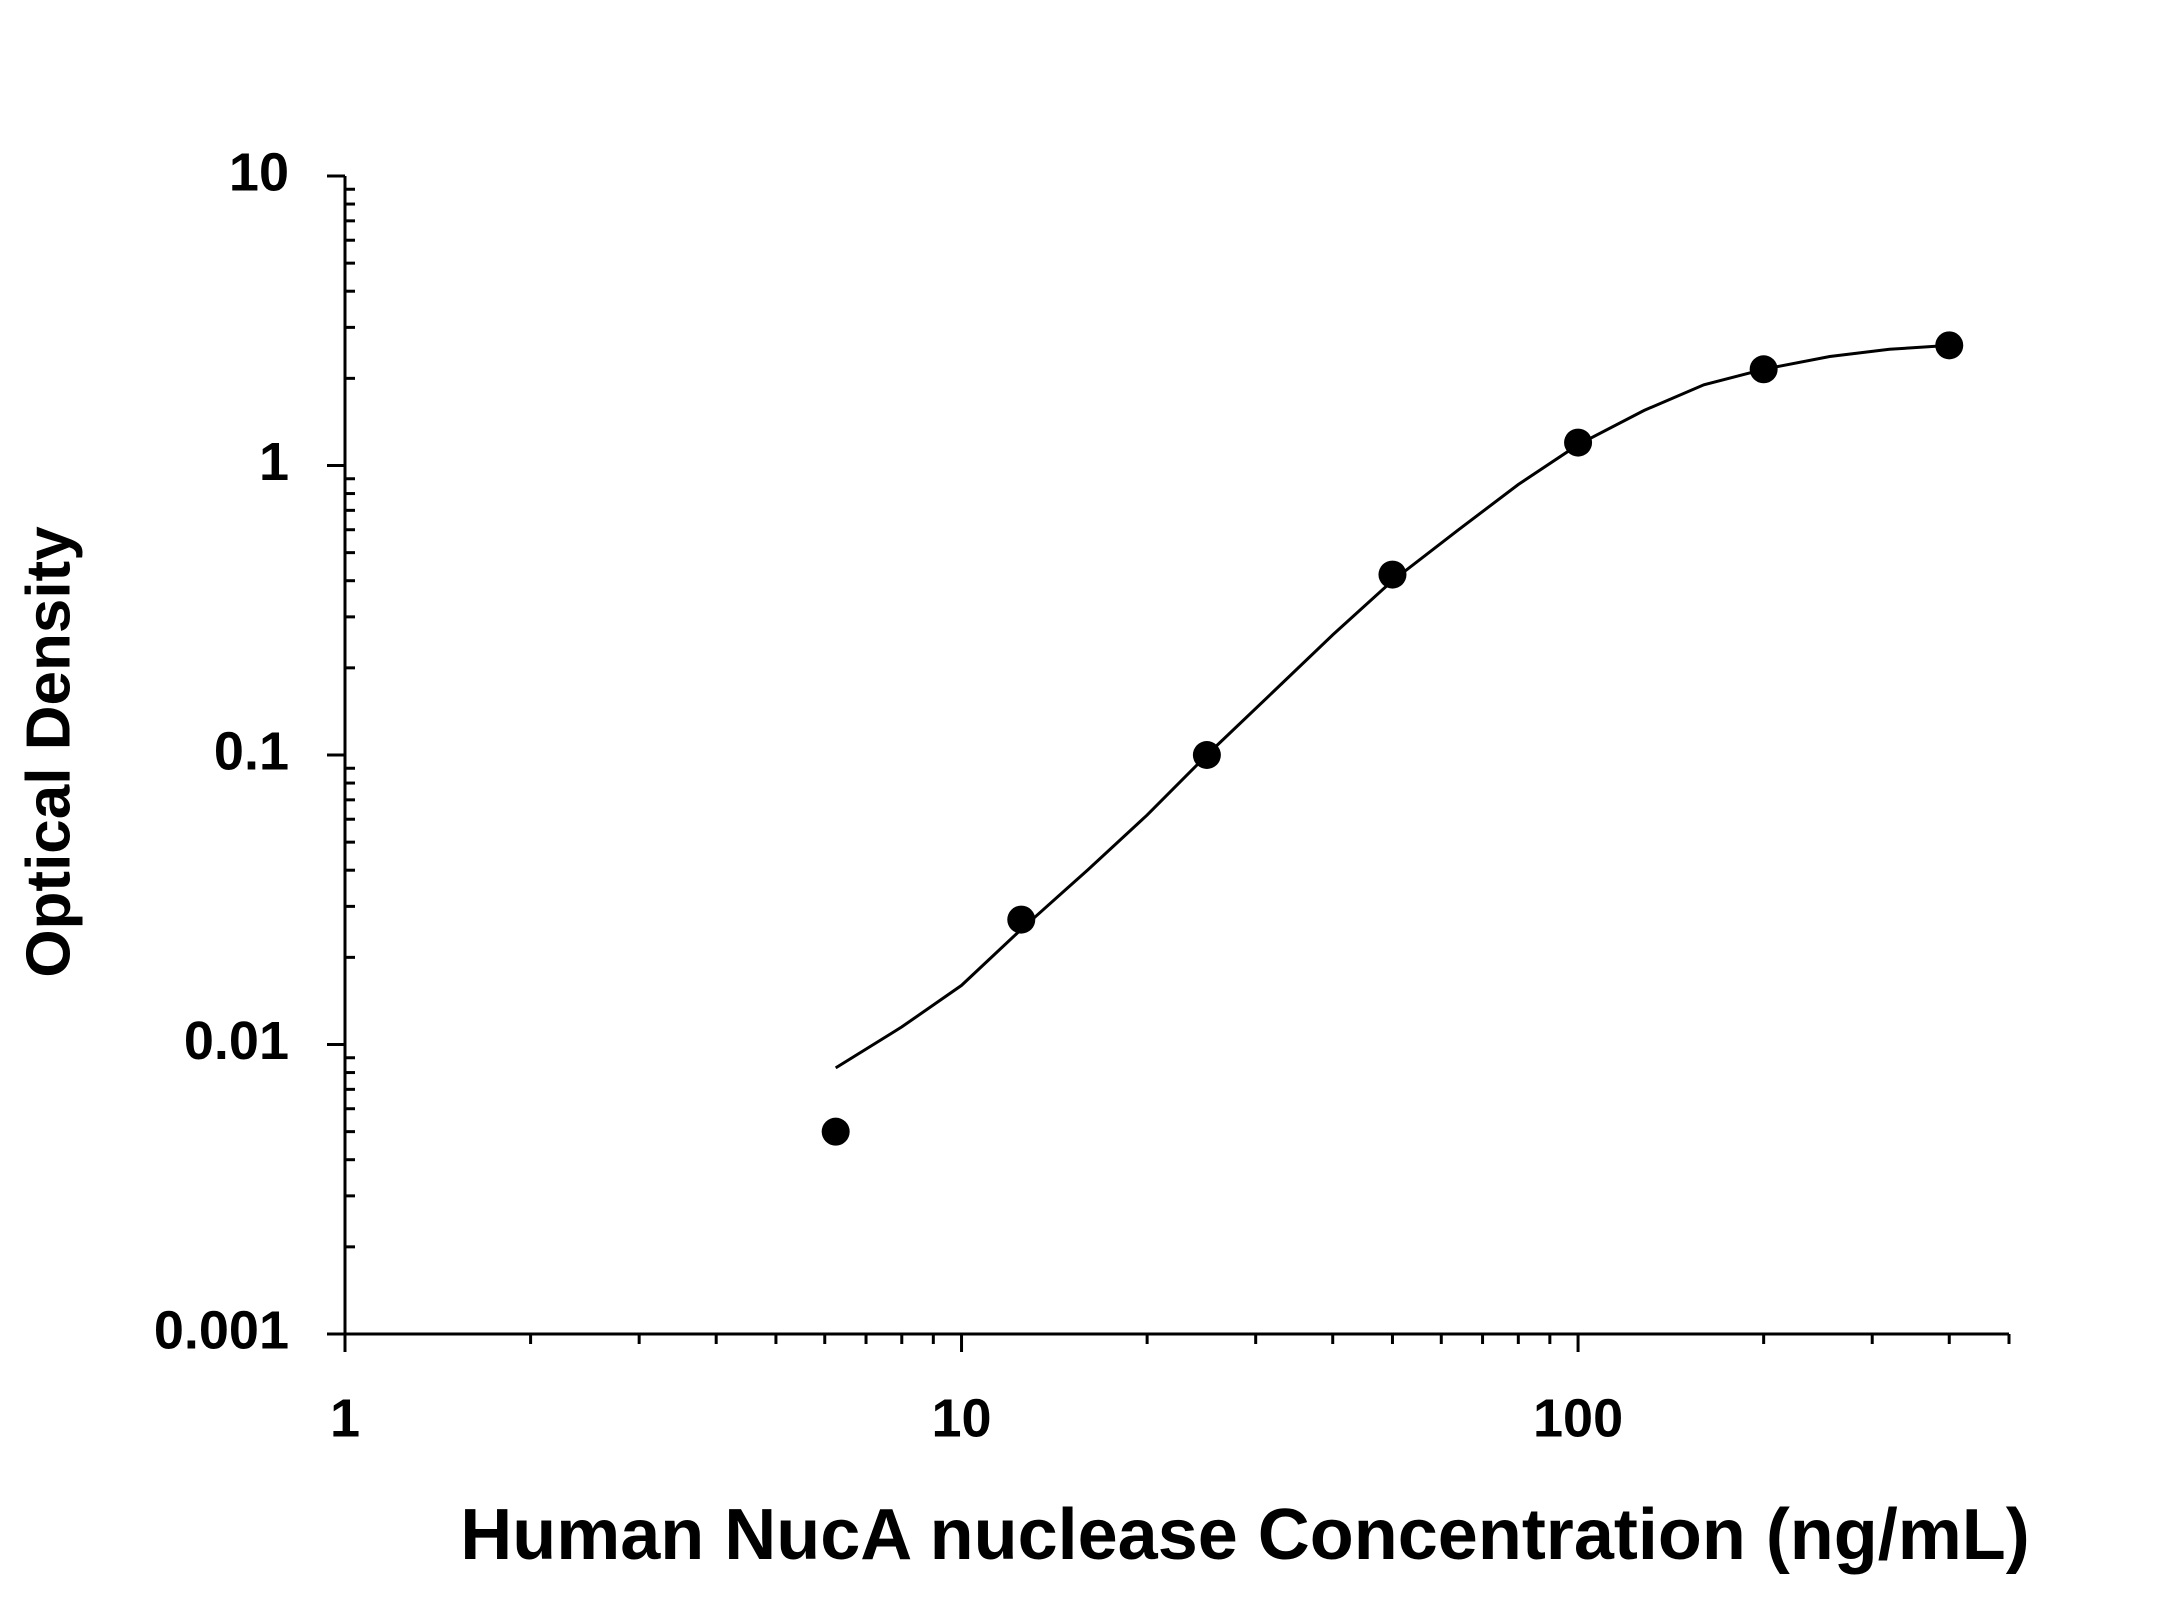  I want to click on y-axis-title: Optical Density, so click(48, 752).